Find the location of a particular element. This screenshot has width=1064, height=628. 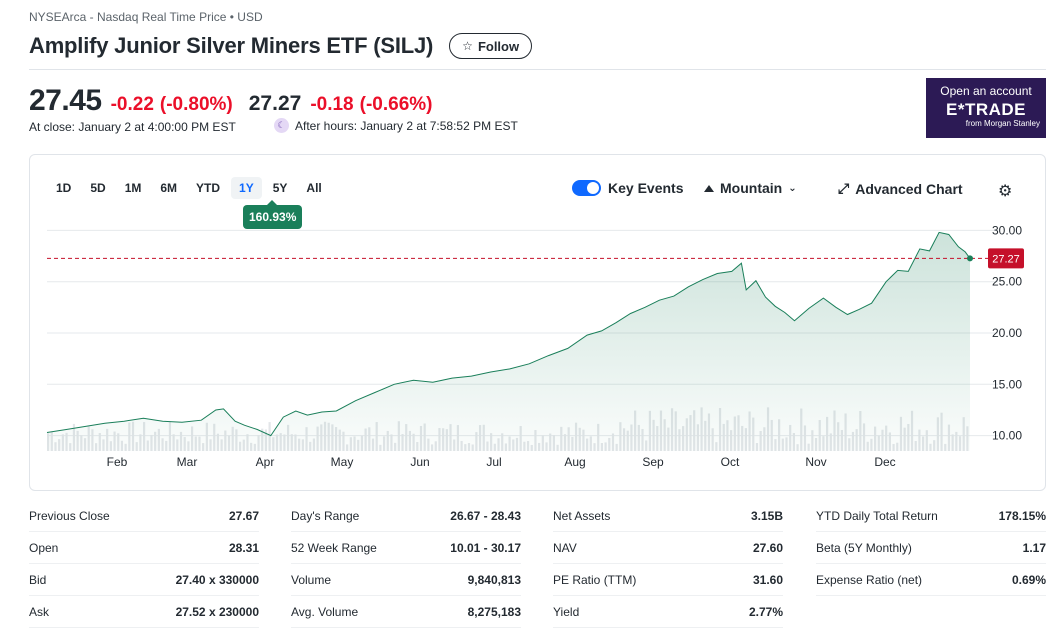

stat-value: 3.15B is located at coordinates (766, 515).